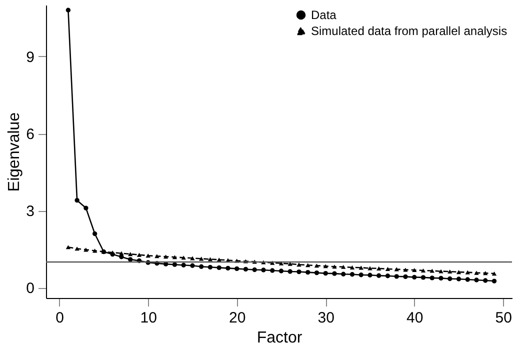 The image size is (525, 350). What do you see at coordinates (148, 318) in the screenshot?
I see `x-tick-label: 10` at bounding box center [148, 318].